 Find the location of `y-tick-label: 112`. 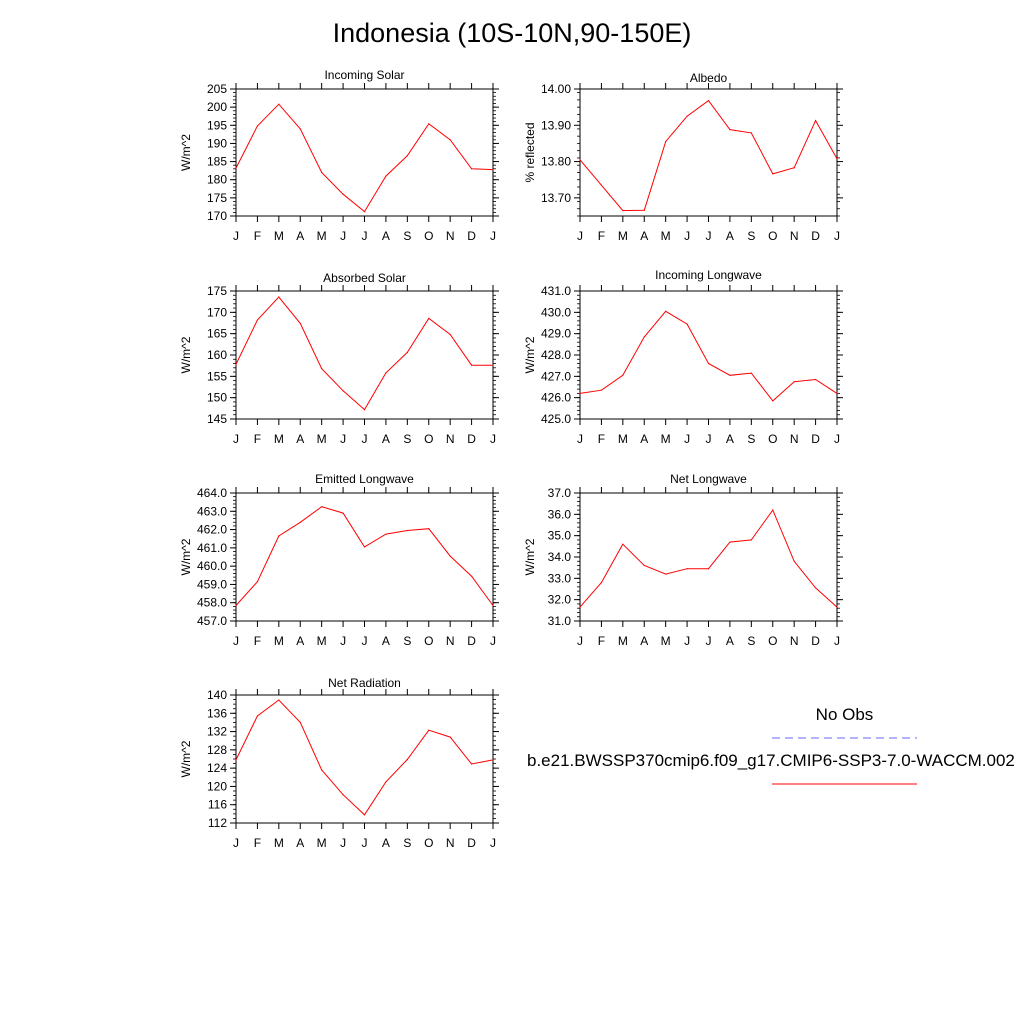

y-tick-label: 112 is located at coordinates (217, 823).